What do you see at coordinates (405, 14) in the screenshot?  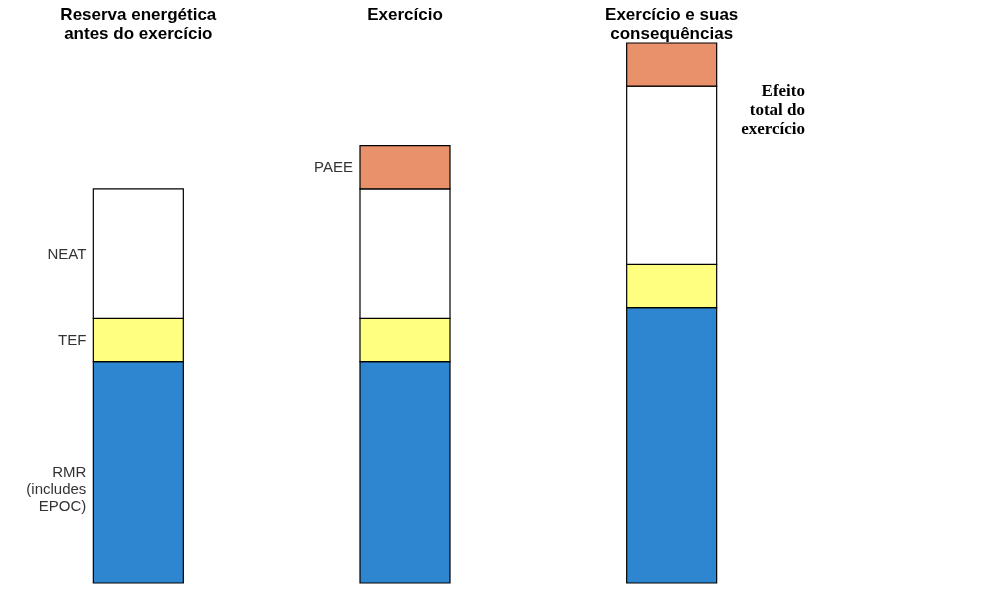 I see `x-tick-label: Exercício` at bounding box center [405, 14].